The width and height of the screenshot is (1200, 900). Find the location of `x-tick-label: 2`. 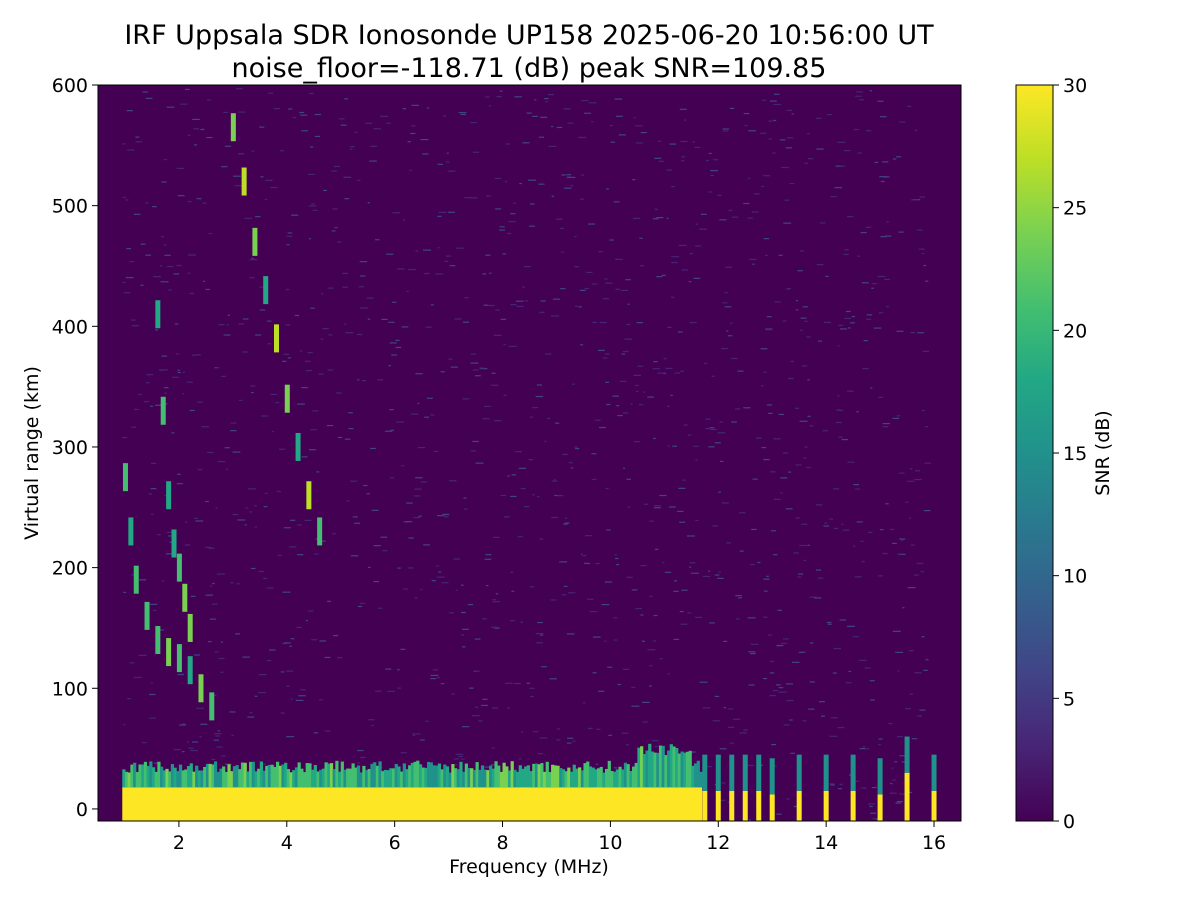

x-tick-label: 2 is located at coordinates (179, 843).